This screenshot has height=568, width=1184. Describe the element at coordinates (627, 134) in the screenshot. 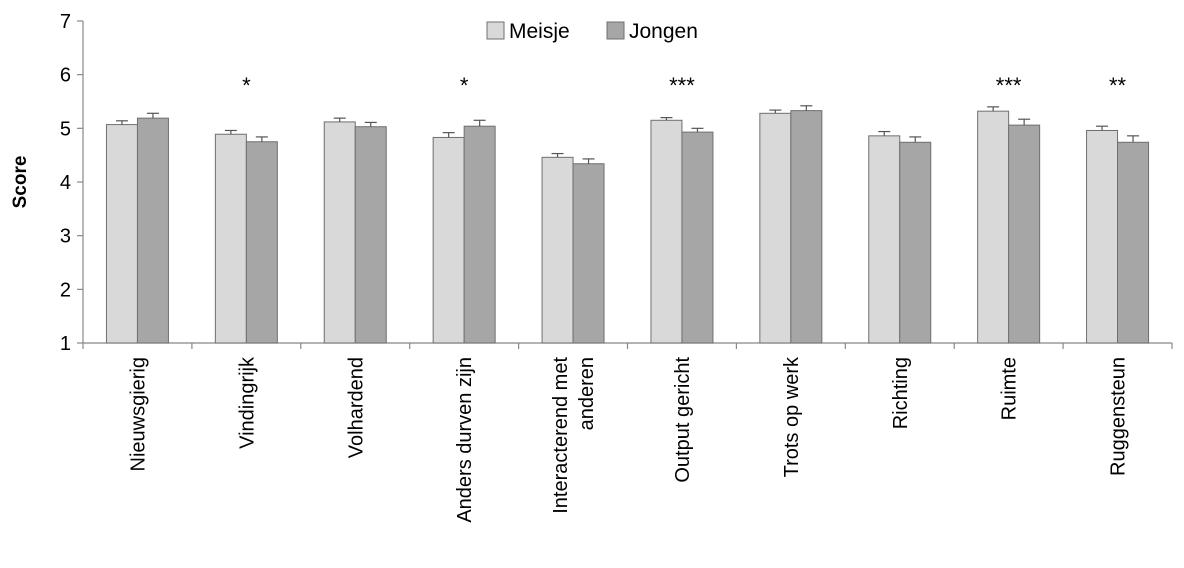

I see `error-bars` at that location.